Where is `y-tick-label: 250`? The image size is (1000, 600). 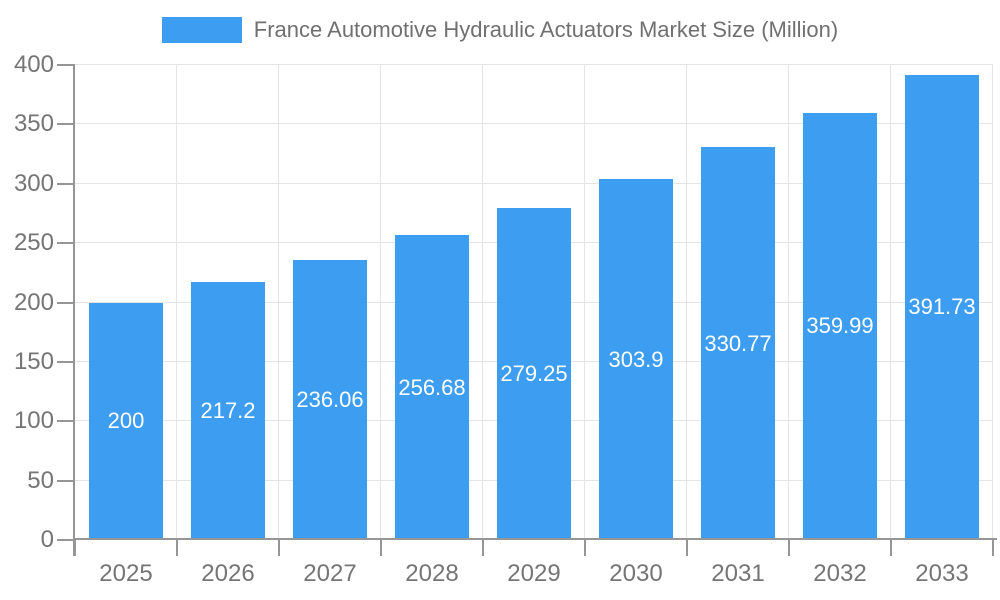
y-tick-label: 250 is located at coordinates (33, 243).